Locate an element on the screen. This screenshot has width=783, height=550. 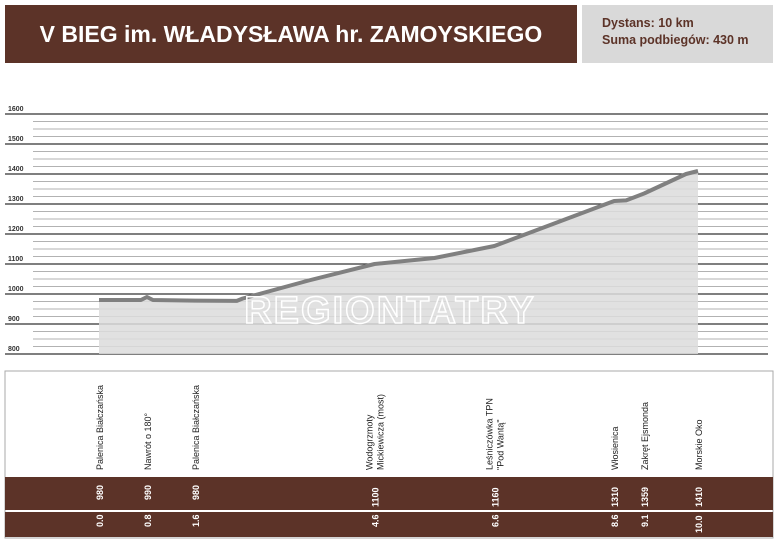
page-title: V BIEG im. WŁADYSŁAWA hr. ZAMOYSKIEGO is located at coordinates (291, 34).